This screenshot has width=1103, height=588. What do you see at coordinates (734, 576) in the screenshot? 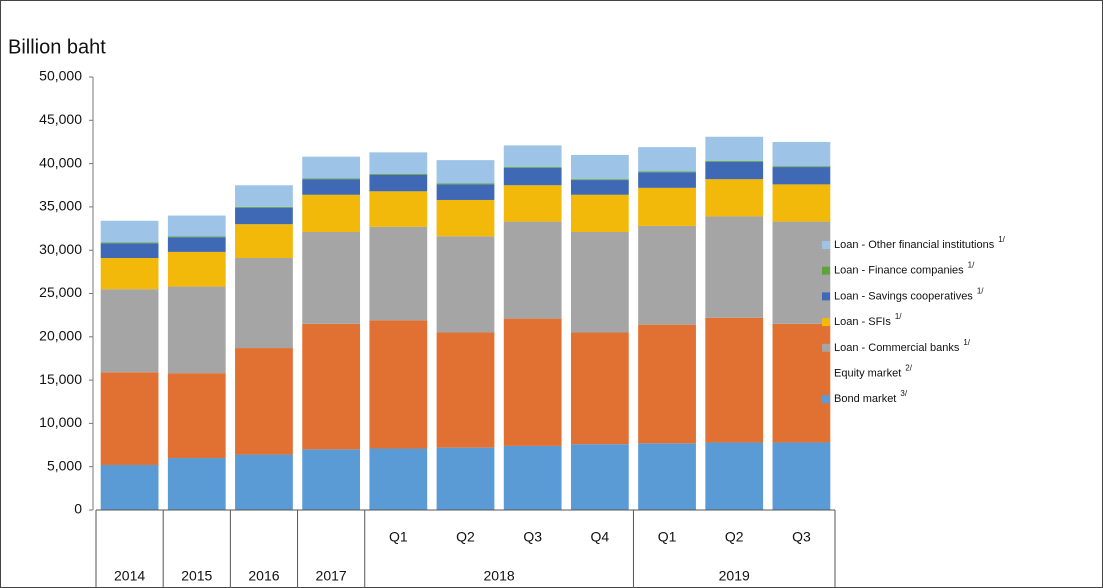
I see `x-group-label: 2019` at bounding box center [734, 576].